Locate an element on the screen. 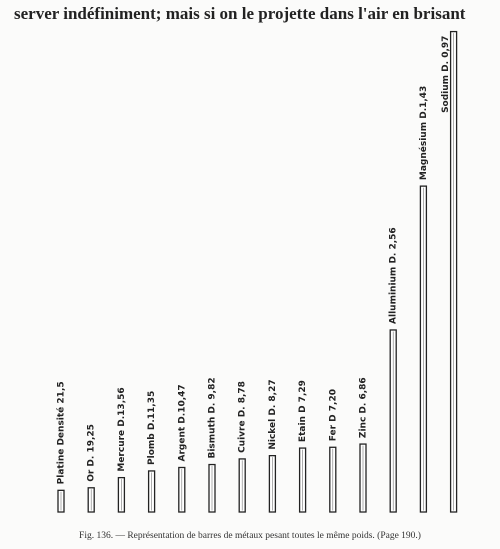  bar-label: Magnésium D.1,43 is located at coordinates (423, 133).